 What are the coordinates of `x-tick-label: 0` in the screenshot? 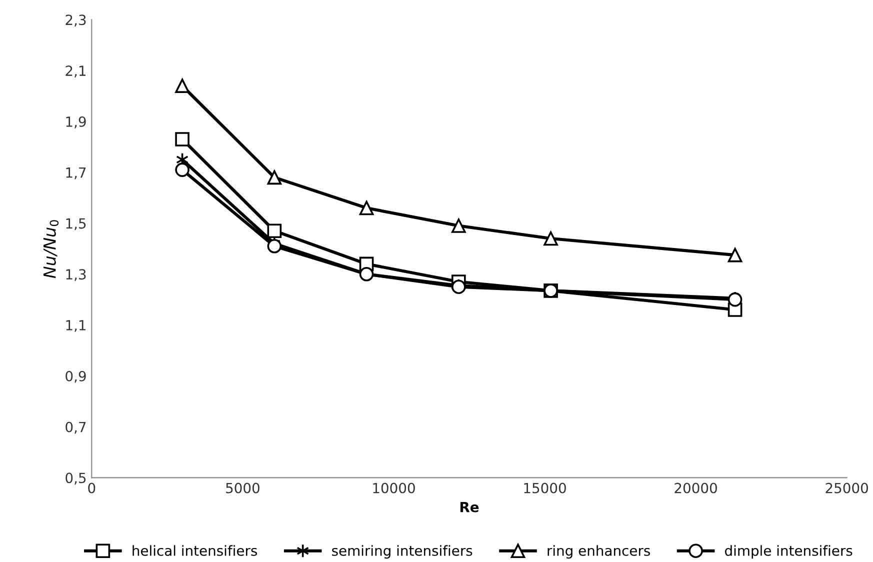 It's located at (92, 488).